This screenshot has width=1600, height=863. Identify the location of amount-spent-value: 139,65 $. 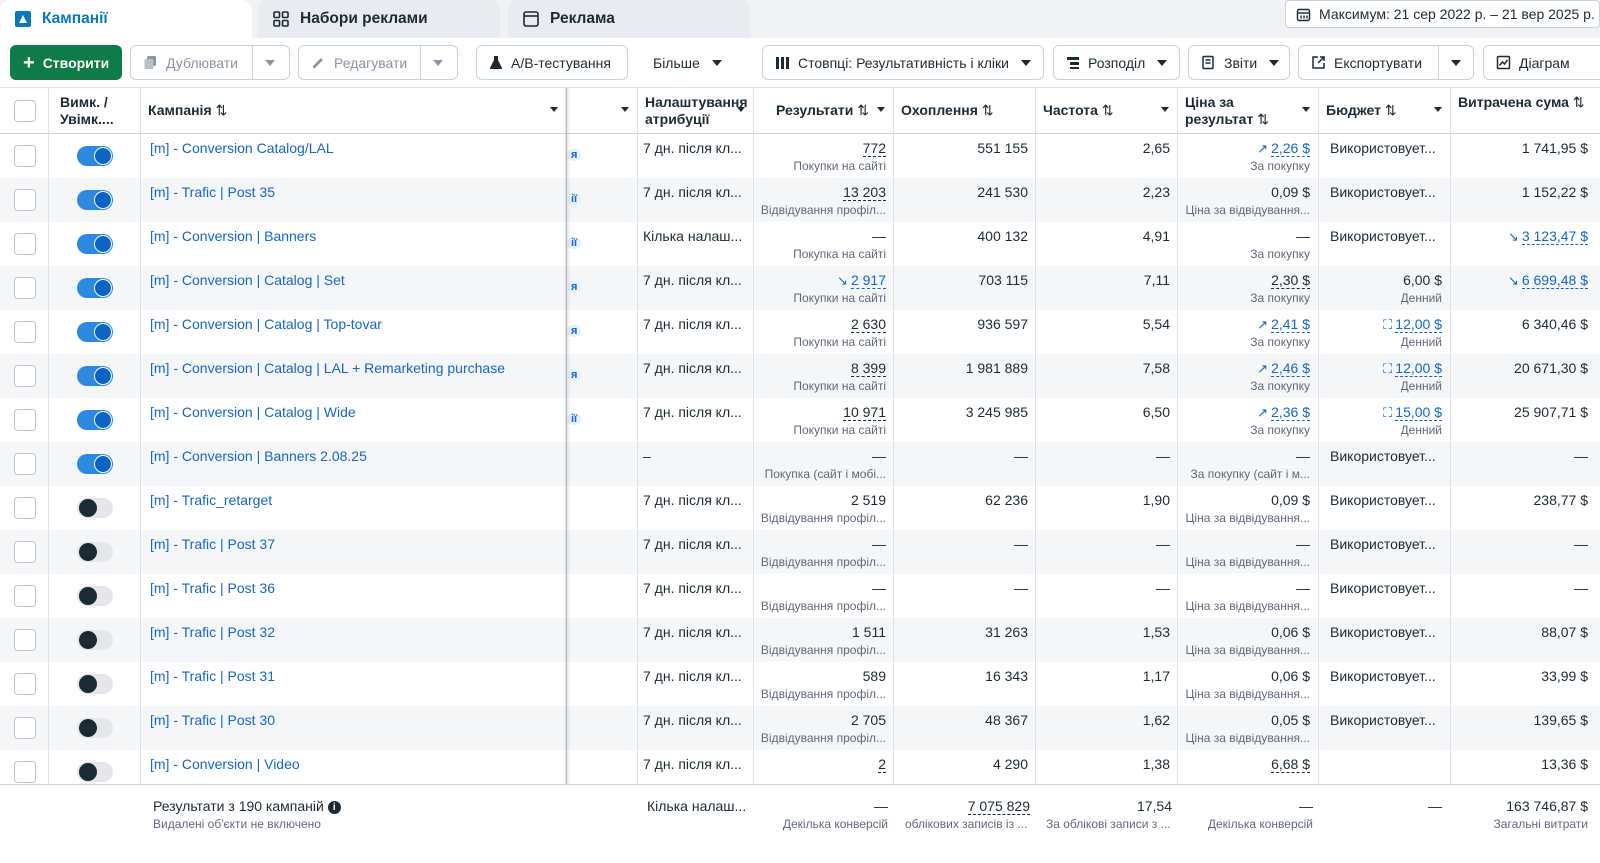
(1561, 720).